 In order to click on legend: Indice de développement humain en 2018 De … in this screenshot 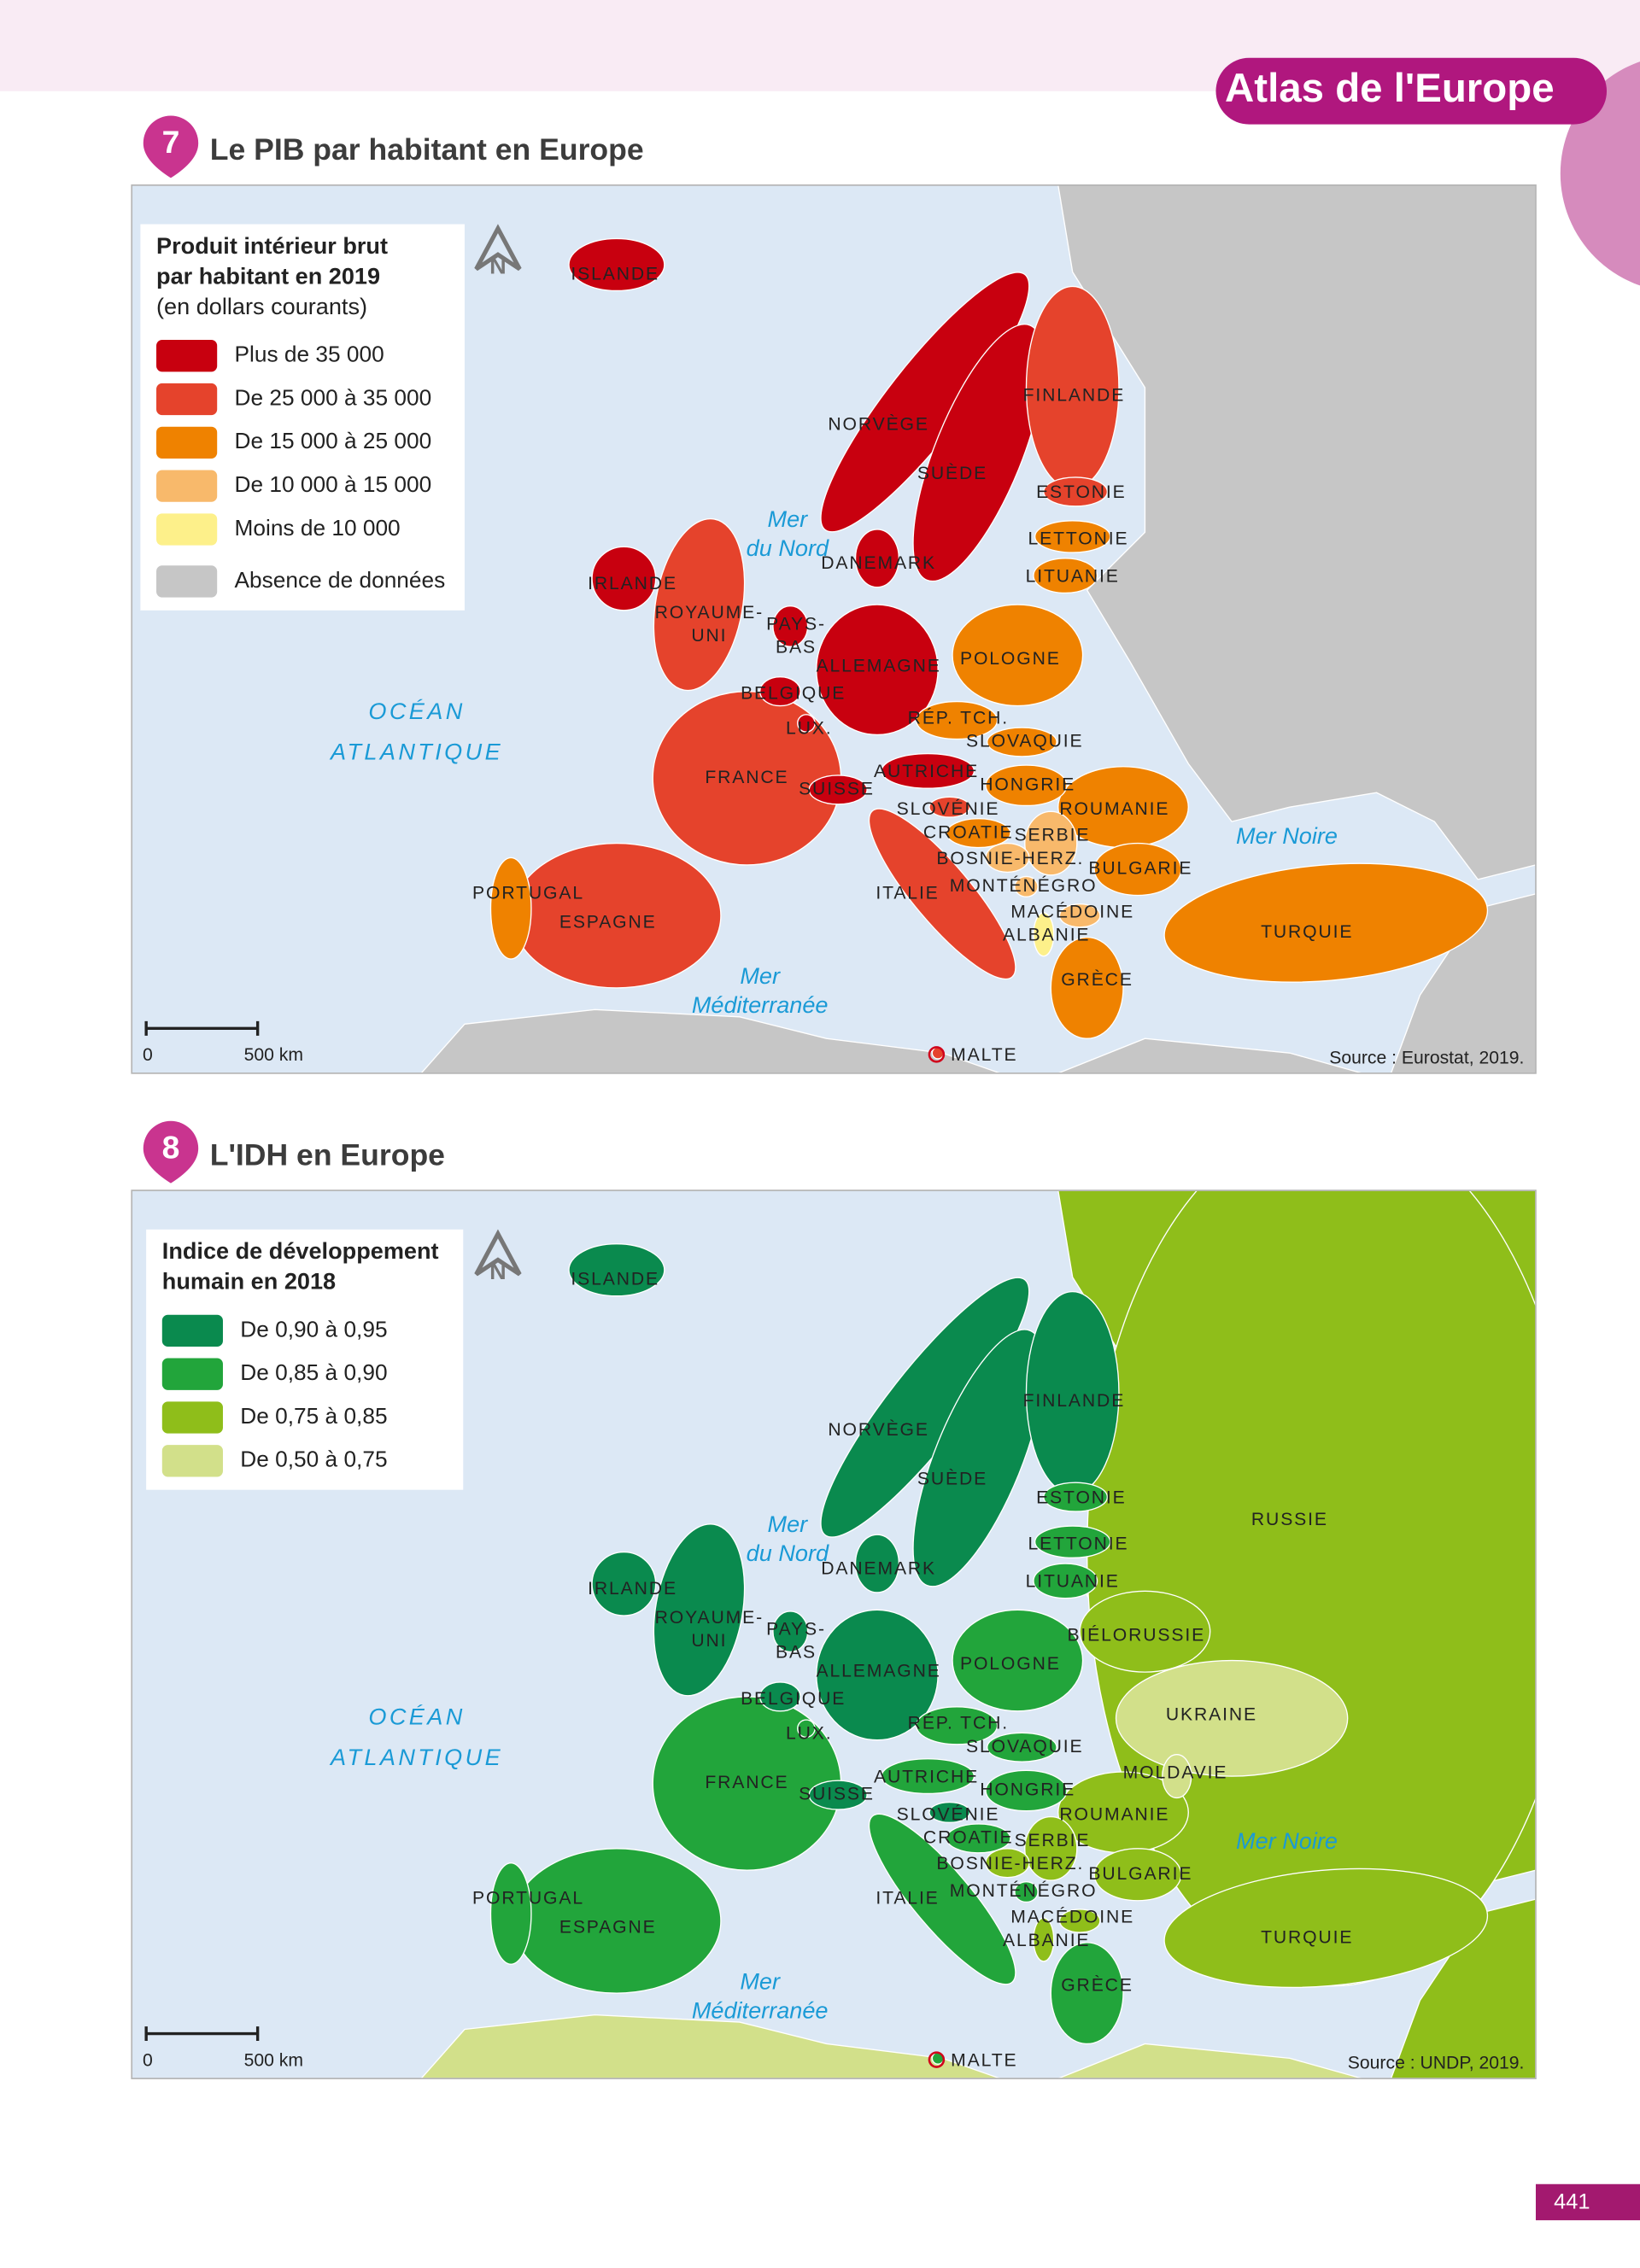, I will do `click(305, 1359)`.